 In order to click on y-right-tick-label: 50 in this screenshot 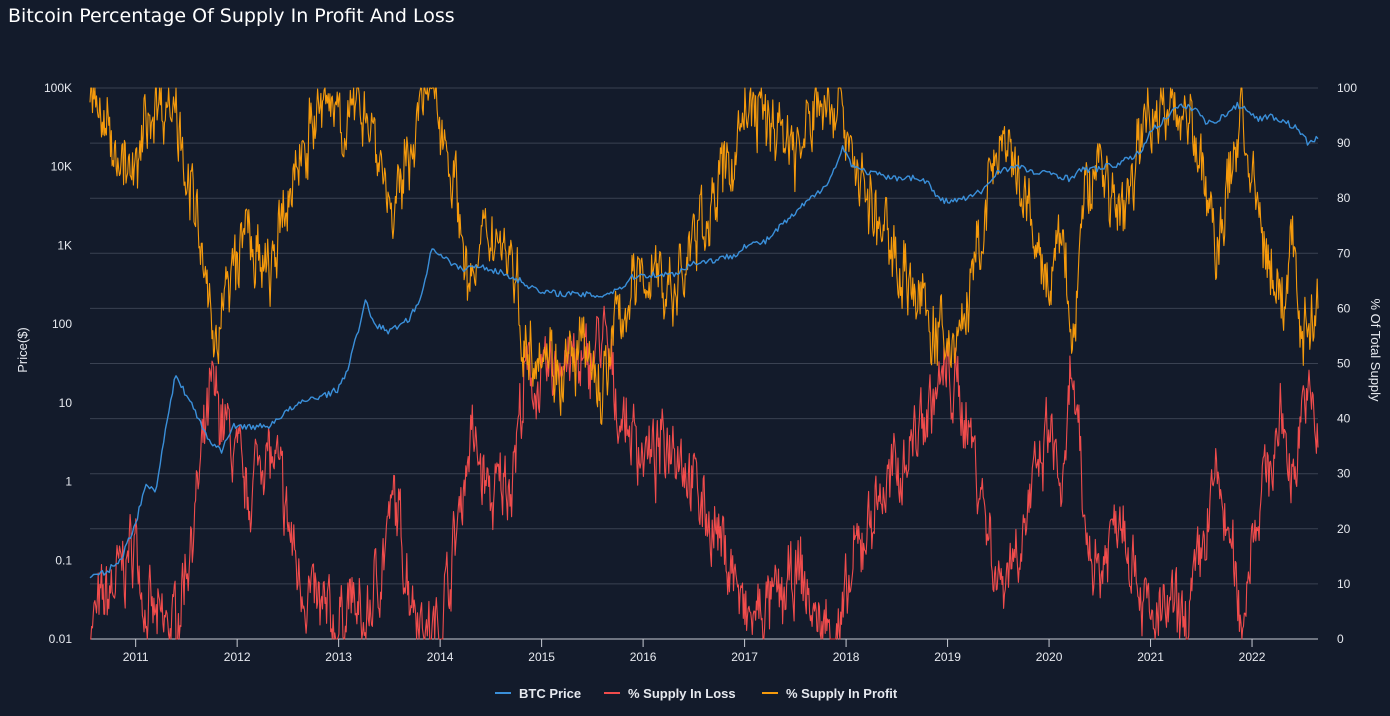, I will do `click(1344, 364)`.